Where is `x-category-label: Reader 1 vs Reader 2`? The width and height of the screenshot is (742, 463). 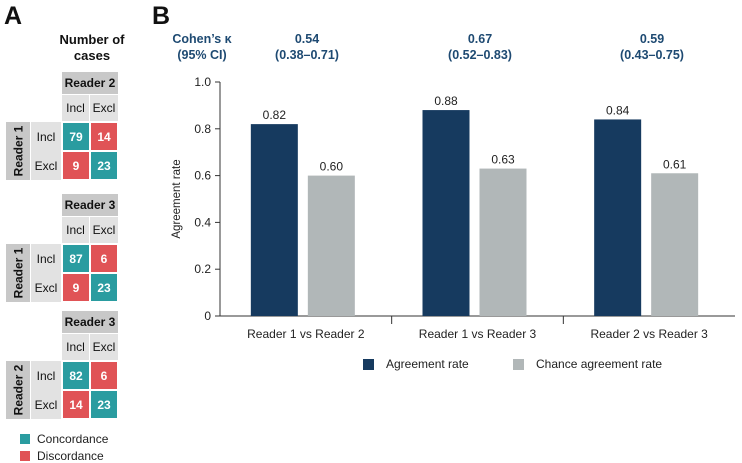 x-category-label: Reader 1 vs Reader 2 is located at coordinates (306, 334).